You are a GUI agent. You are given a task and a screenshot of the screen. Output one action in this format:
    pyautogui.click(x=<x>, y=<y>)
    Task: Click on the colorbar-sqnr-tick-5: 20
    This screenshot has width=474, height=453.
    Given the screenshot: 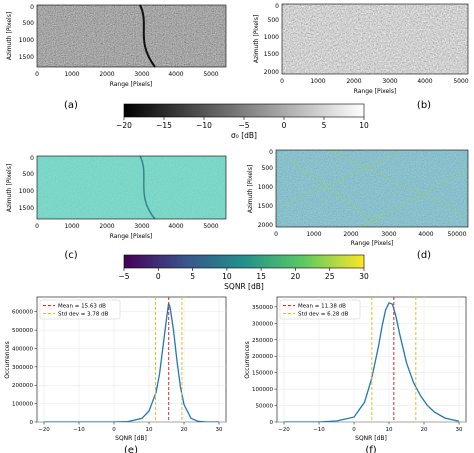 What is the action you would take?
    pyautogui.click(x=296, y=276)
    